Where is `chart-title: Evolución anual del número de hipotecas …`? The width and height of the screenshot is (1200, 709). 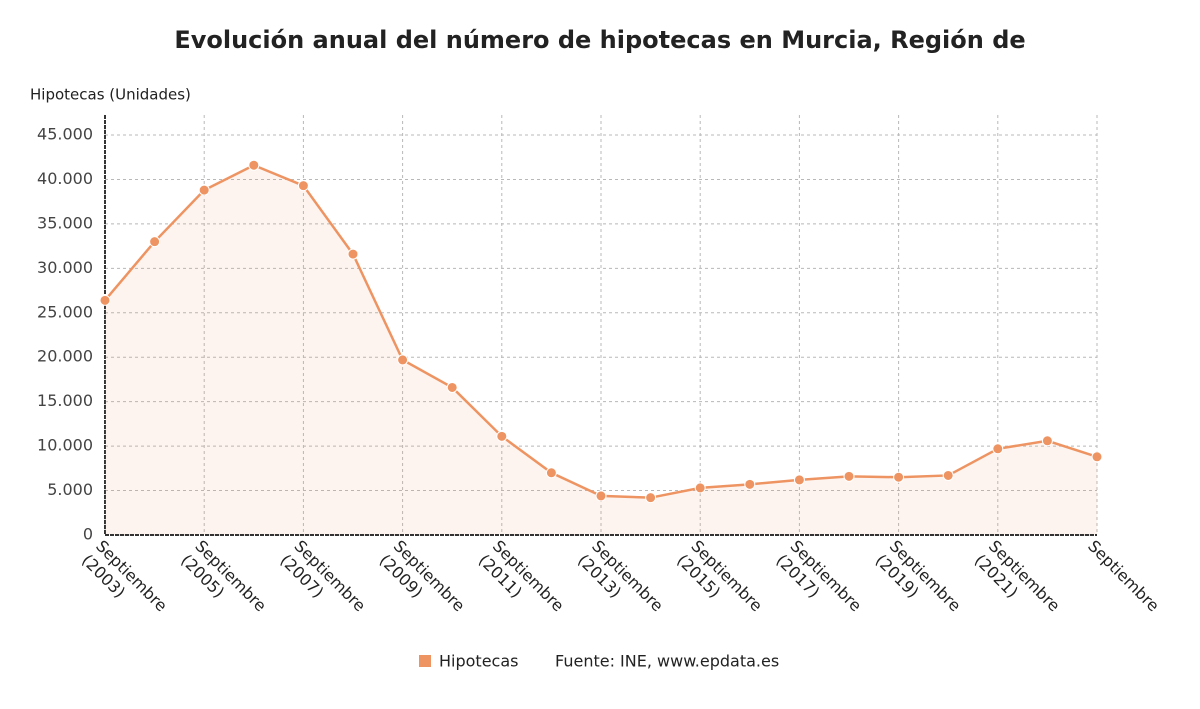 chart-title: Evolución anual del número de hipotecas … is located at coordinates (599, 40).